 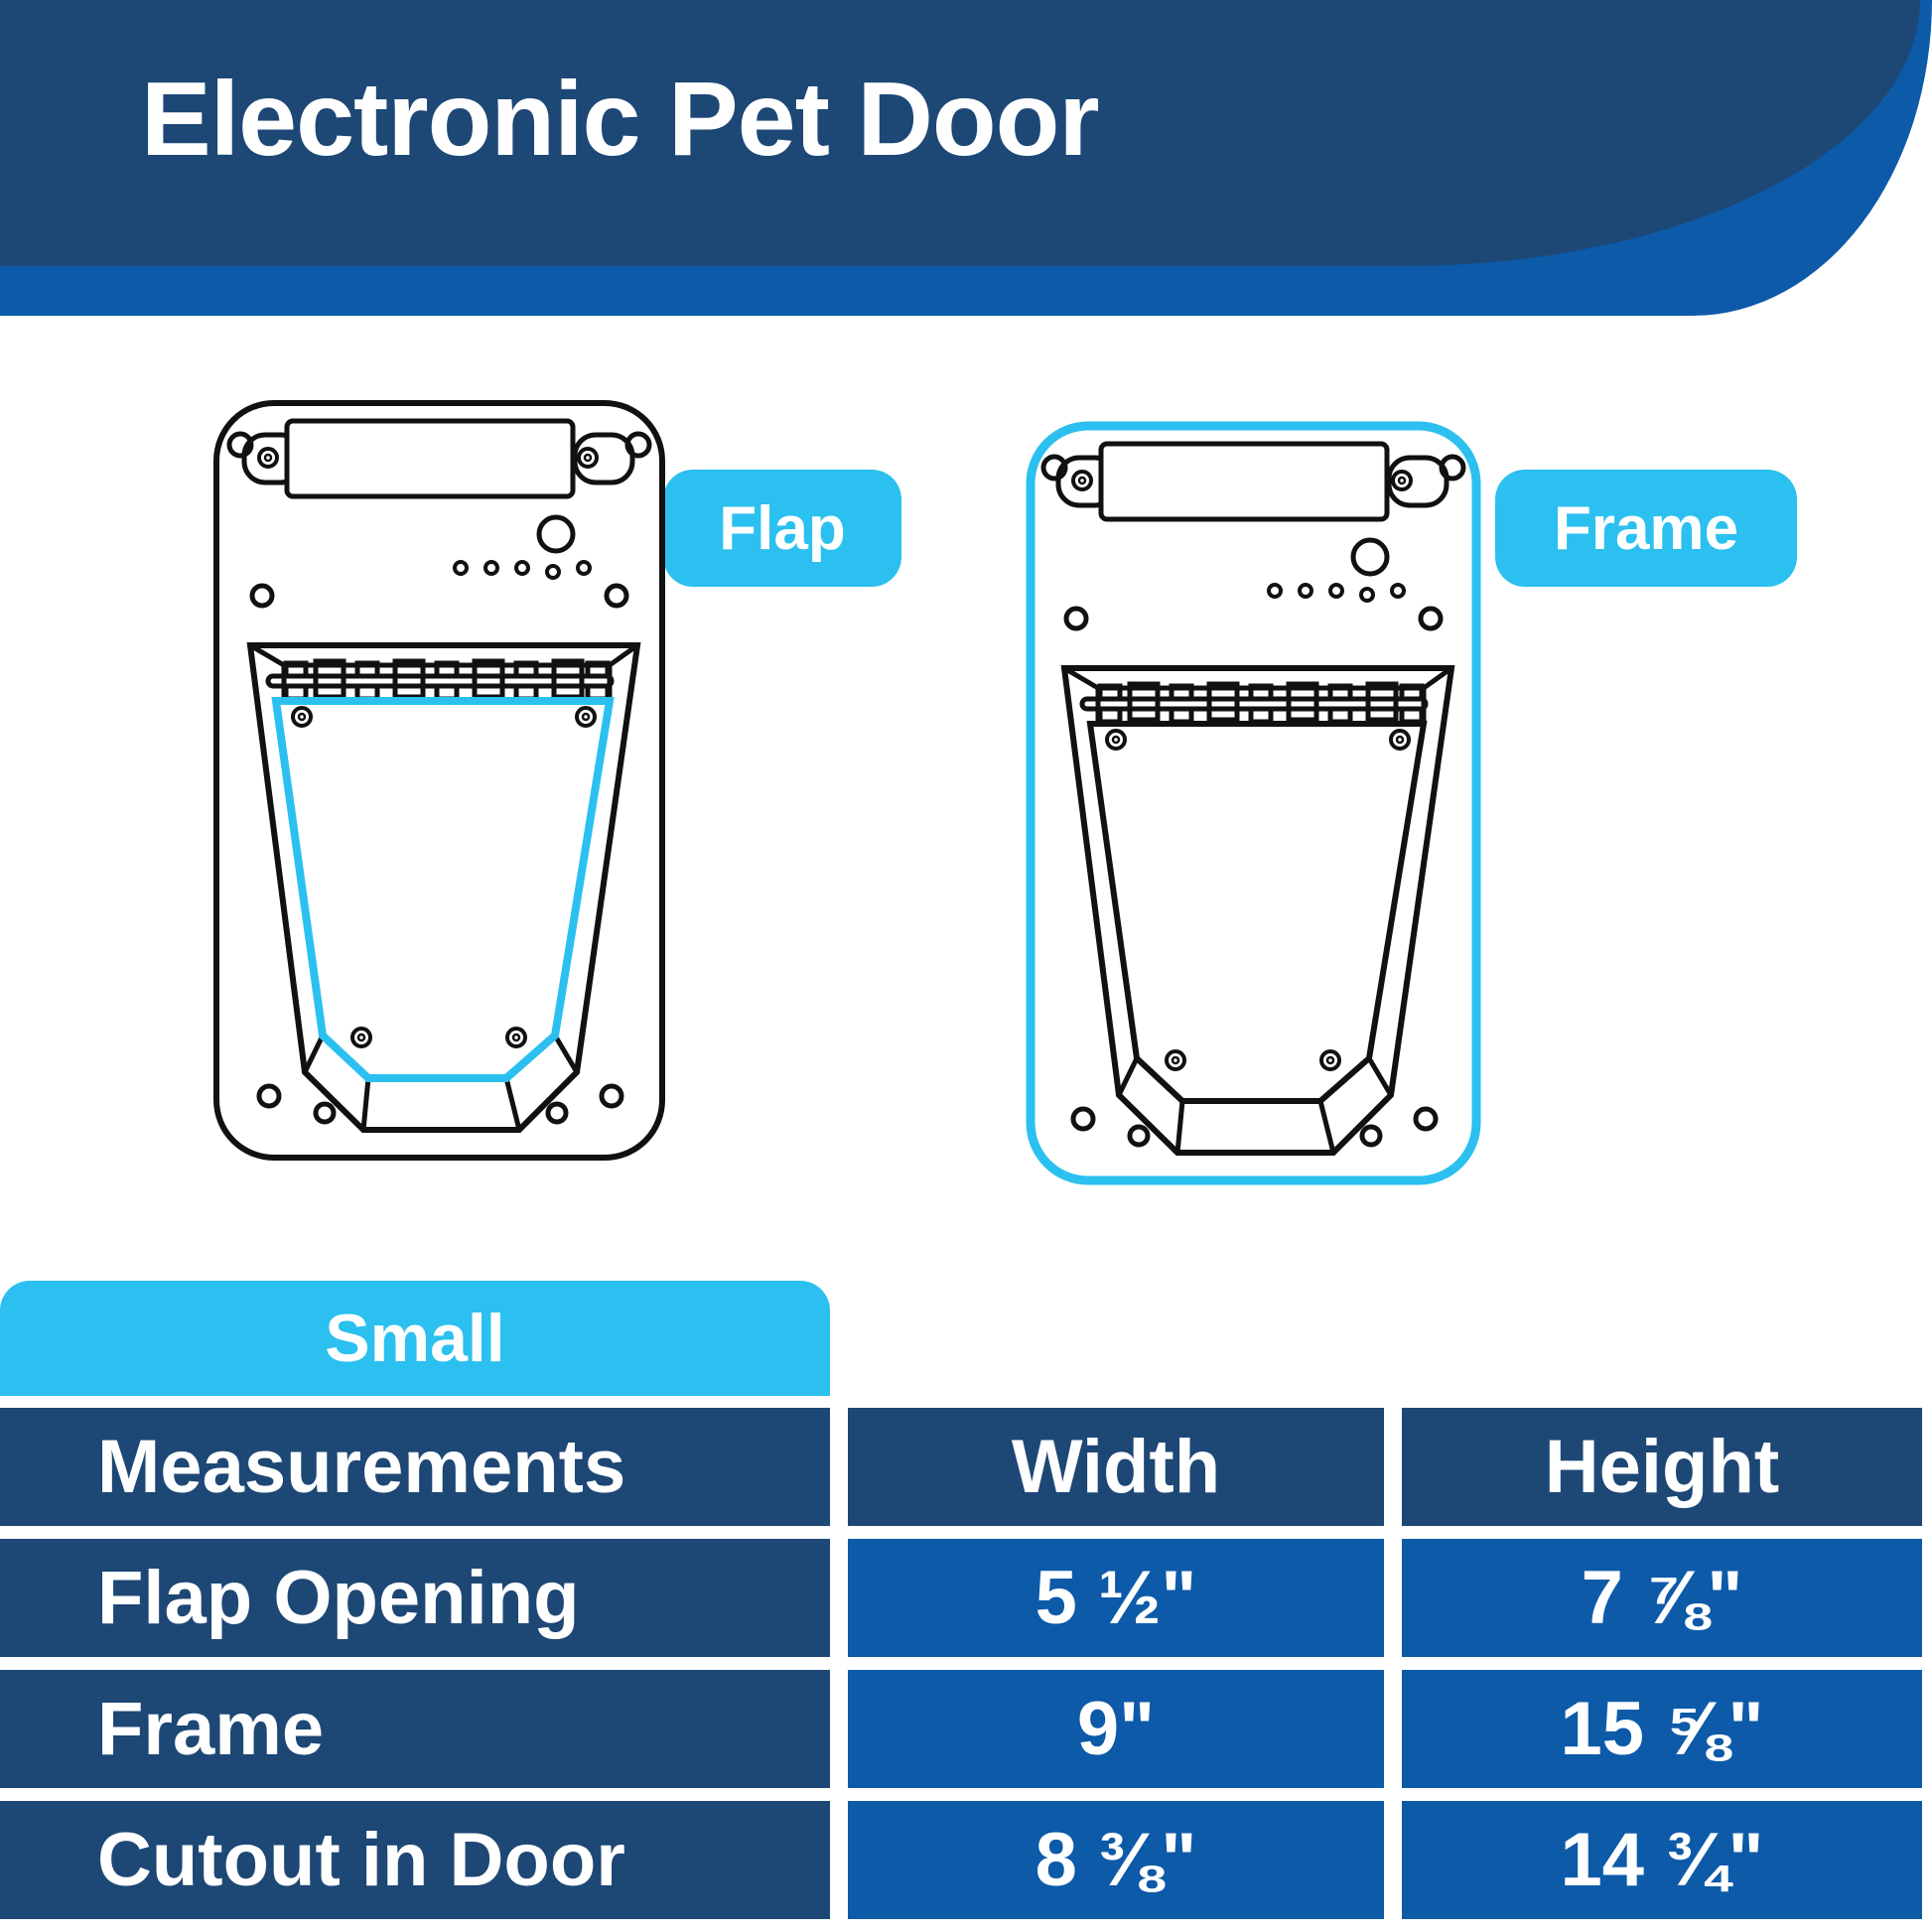 What do you see at coordinates (415, 1598) in the screenshot?
I see `row-label-flap-opening: Flap Opening` at bounding box center [415, 1598].